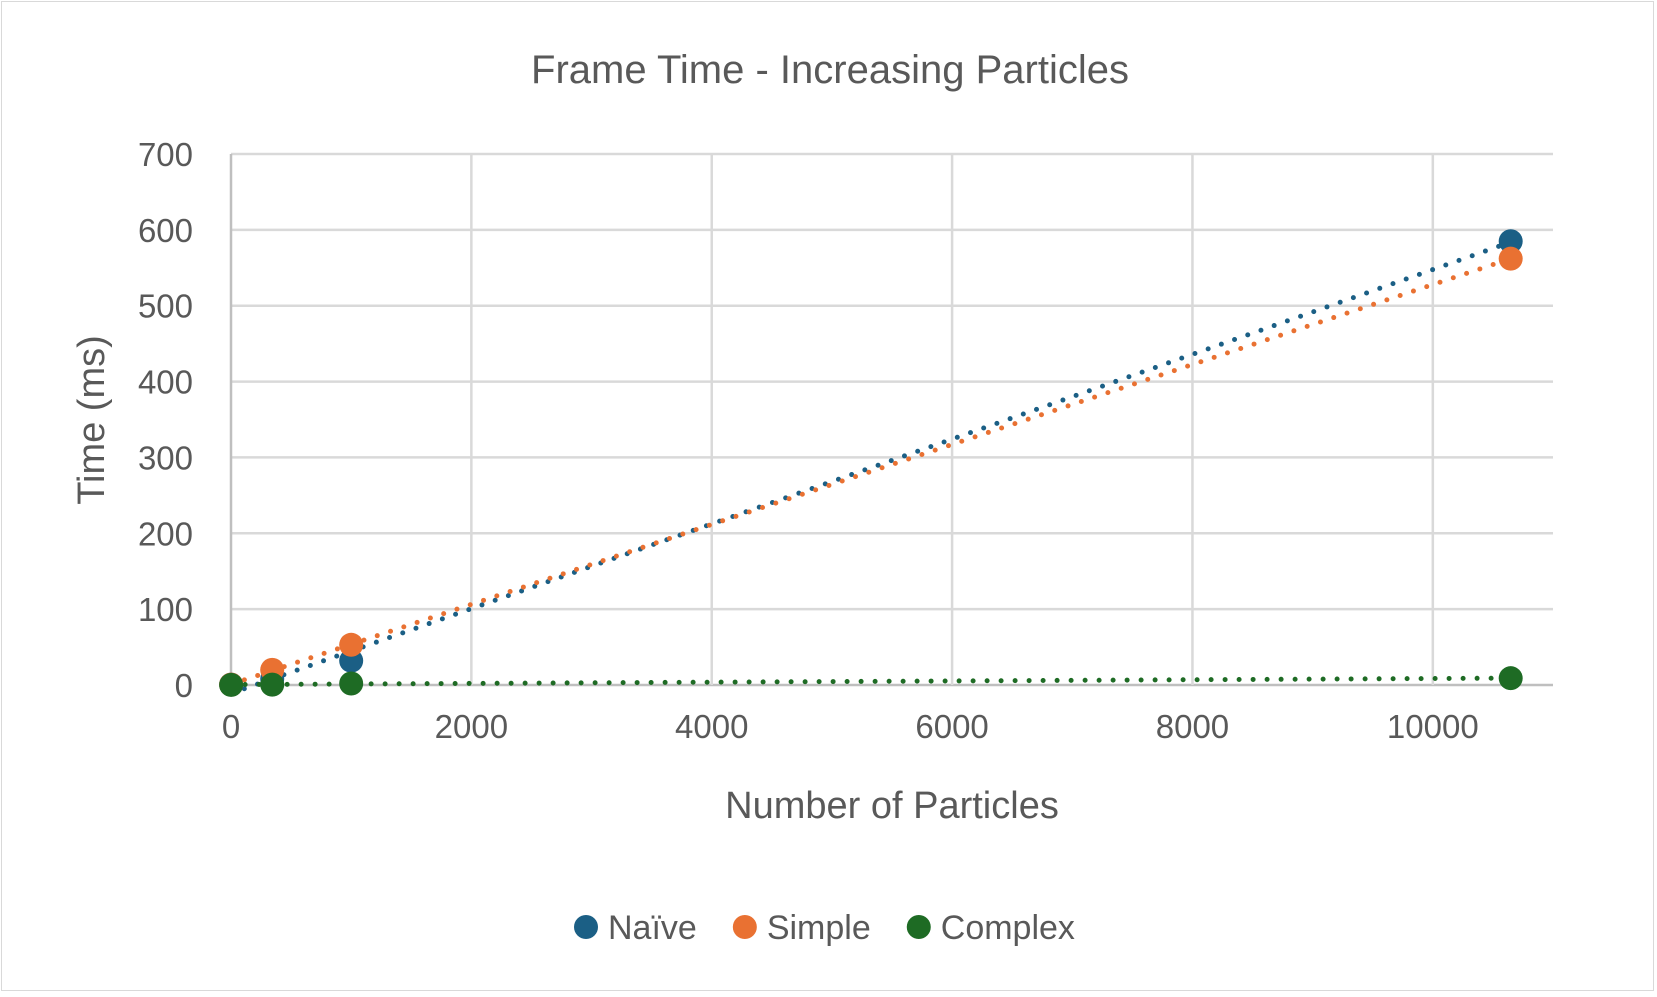 This screenshot has height=997, width=1657. I want to click on y-tick-label: 600, so click(165, 230).